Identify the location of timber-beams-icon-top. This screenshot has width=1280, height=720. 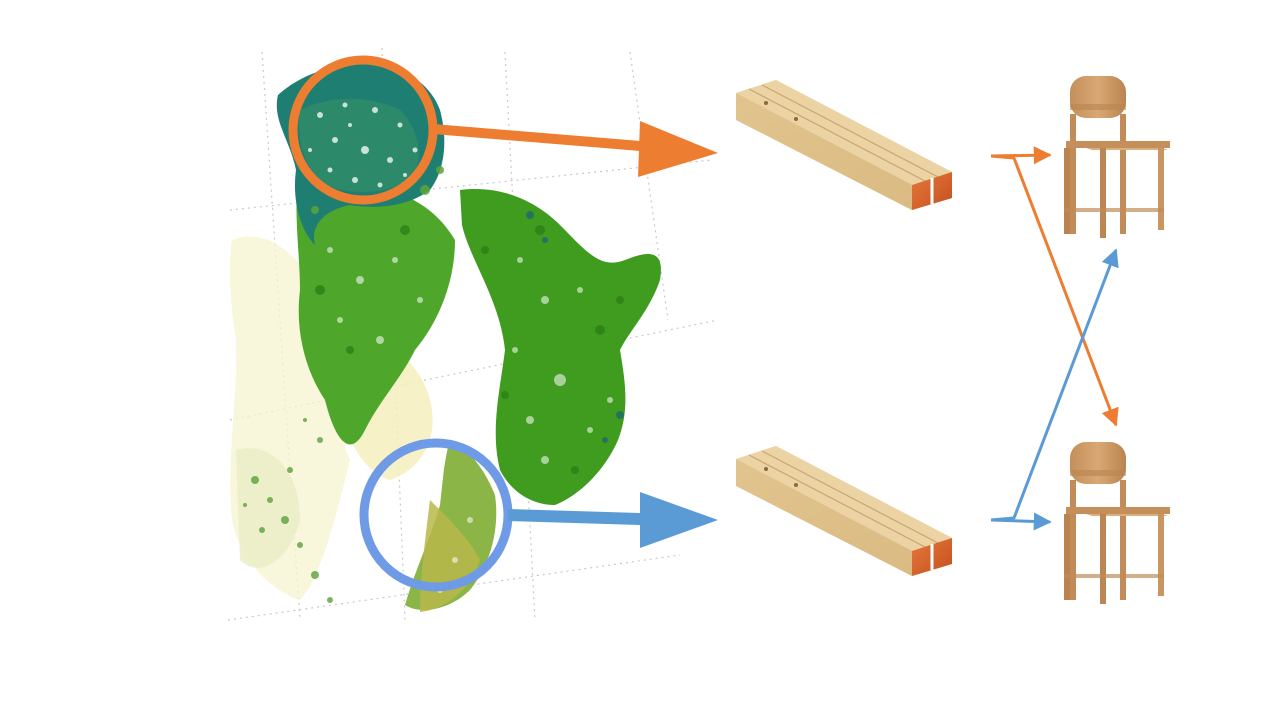
(844, 145).